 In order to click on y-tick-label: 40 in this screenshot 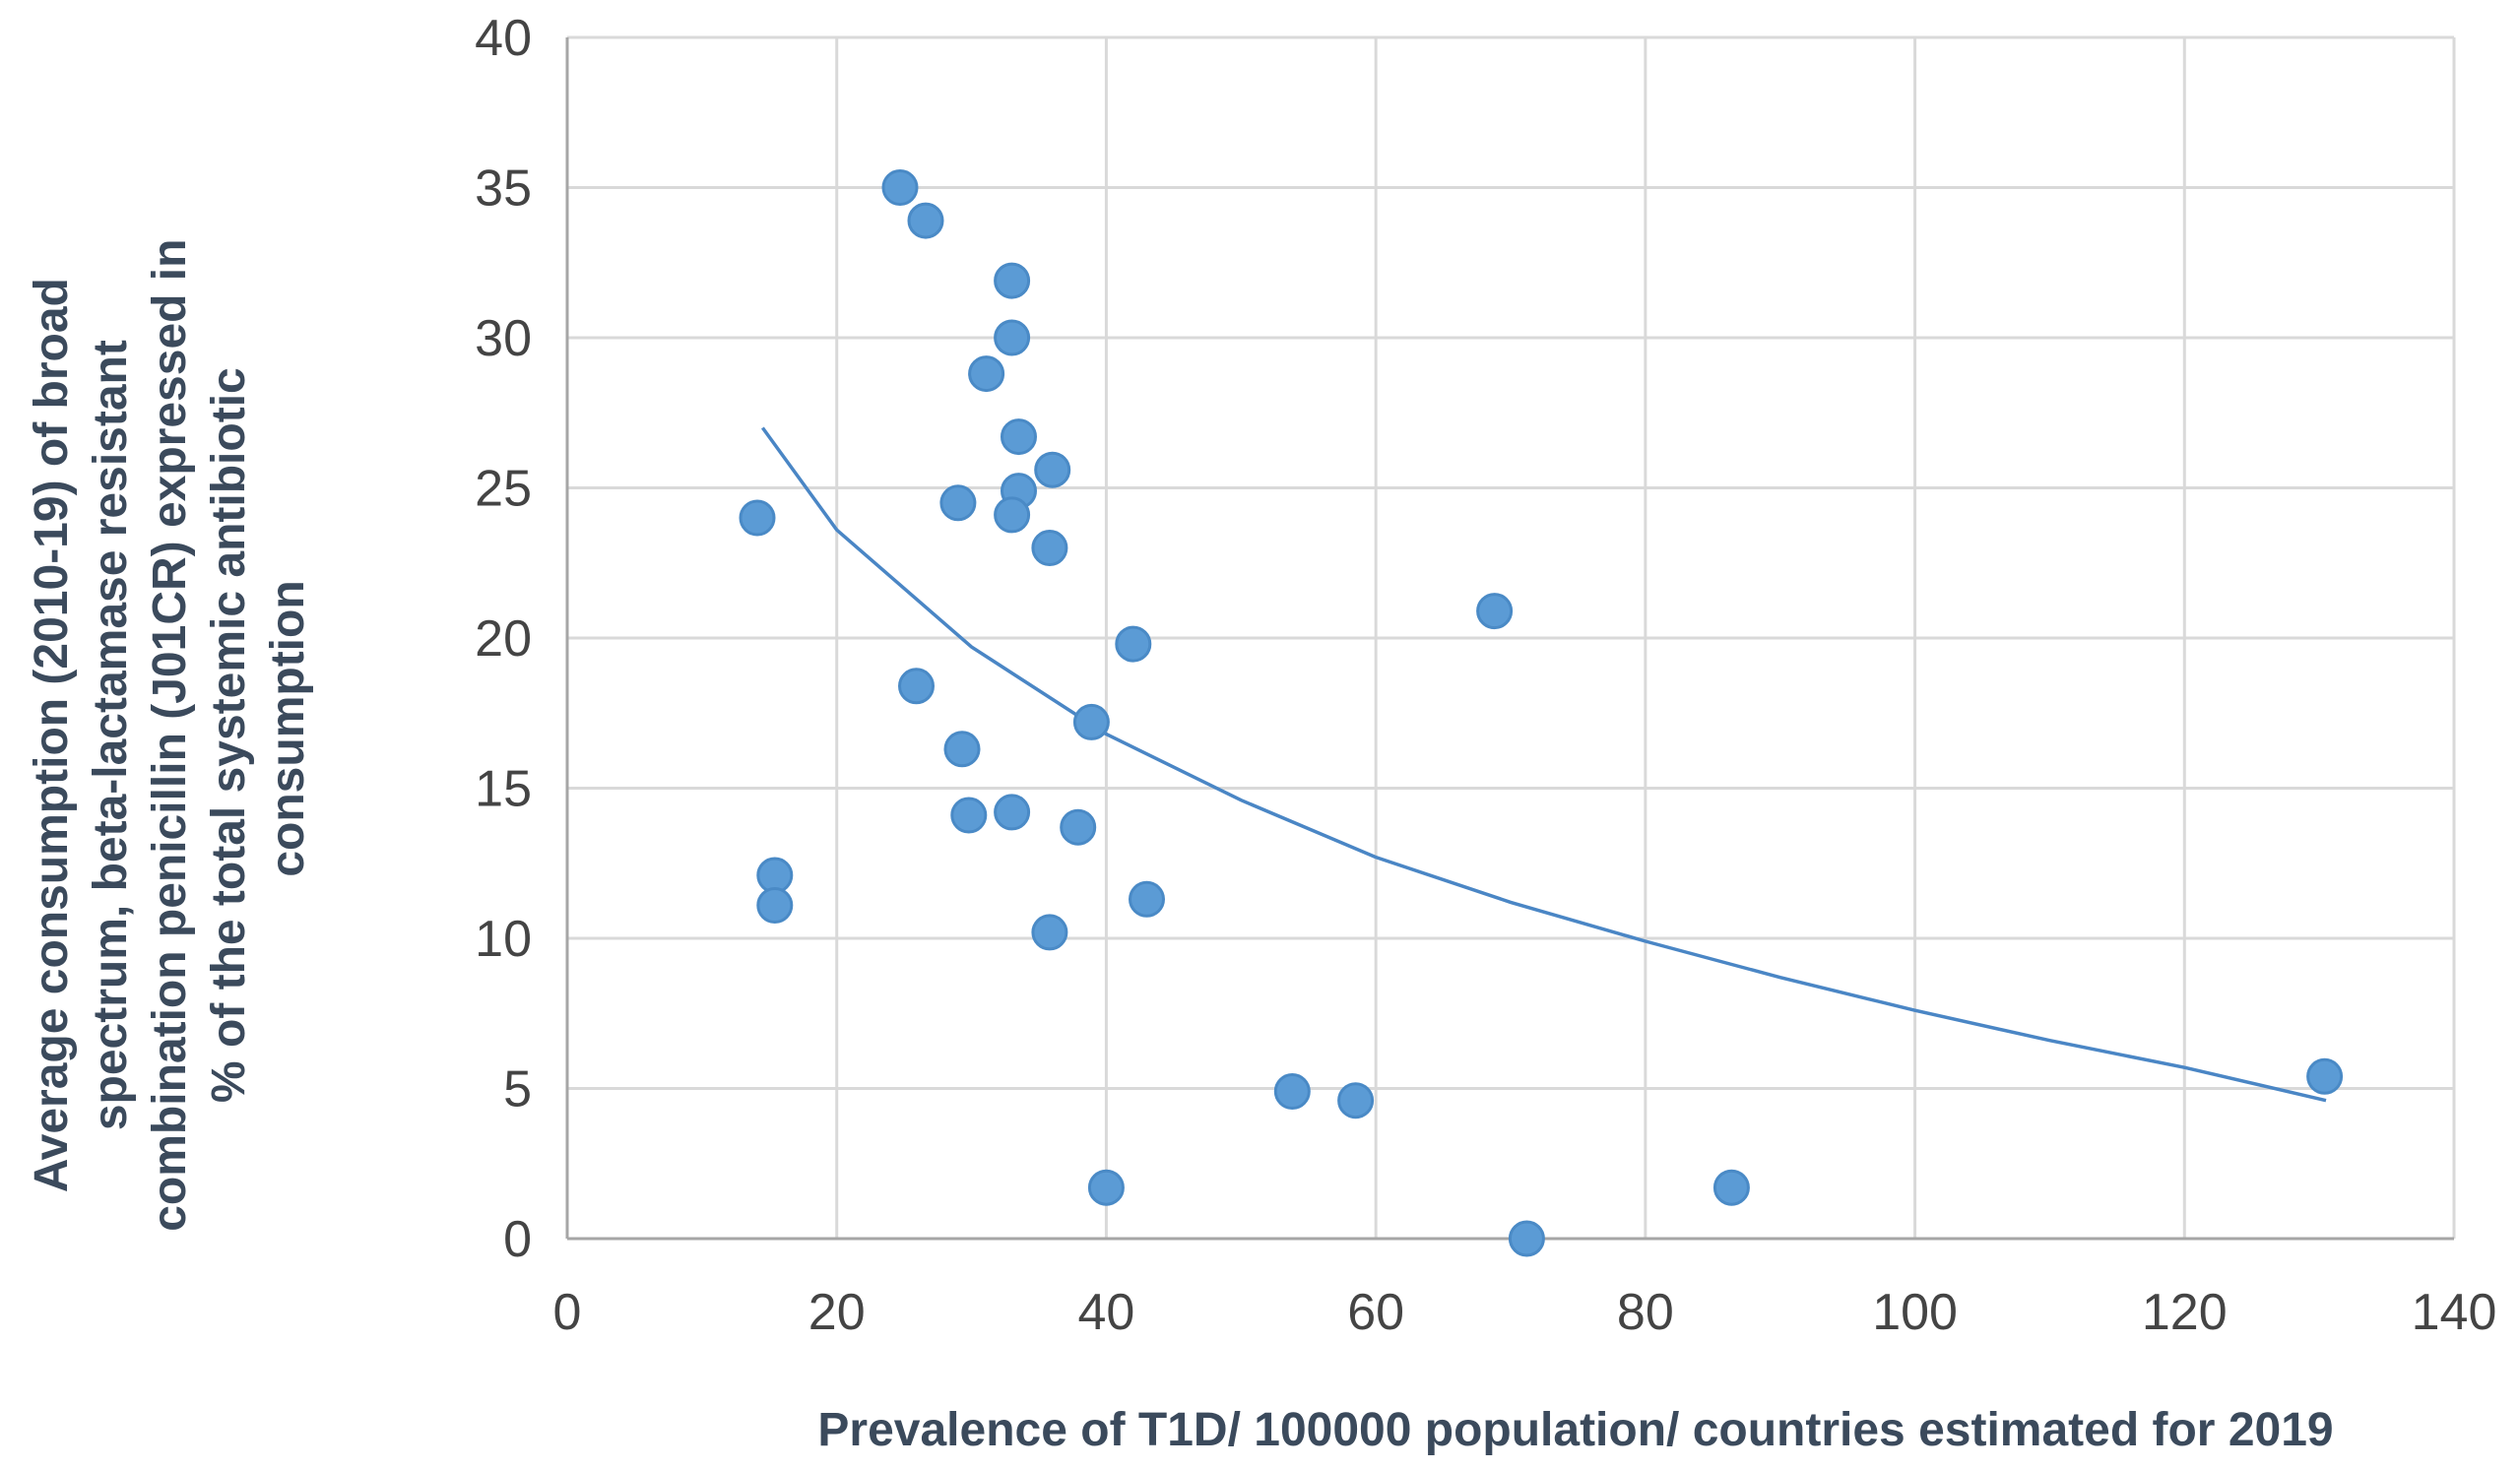, I will do `click(503, 38)`.